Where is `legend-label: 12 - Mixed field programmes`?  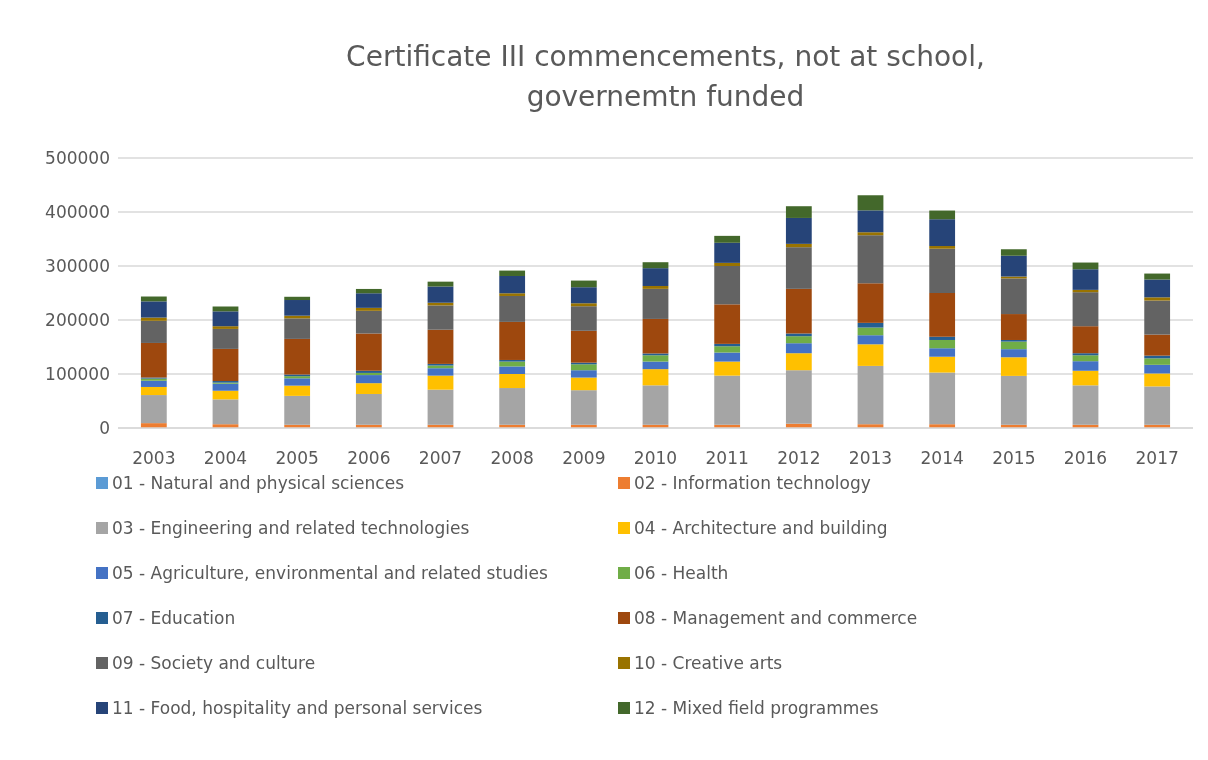 legend-label: 12 - Mixed field programmes is located at coordinates (756, 707).